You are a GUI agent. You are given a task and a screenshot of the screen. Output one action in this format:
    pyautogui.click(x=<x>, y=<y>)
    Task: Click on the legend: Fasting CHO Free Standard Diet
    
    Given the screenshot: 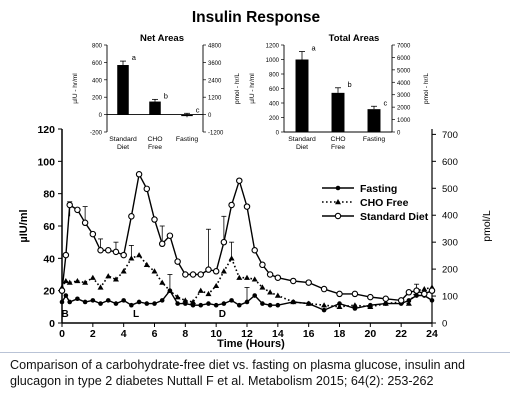 What is the action you would take?
    pyautogui.click(x=375, y=203)
    